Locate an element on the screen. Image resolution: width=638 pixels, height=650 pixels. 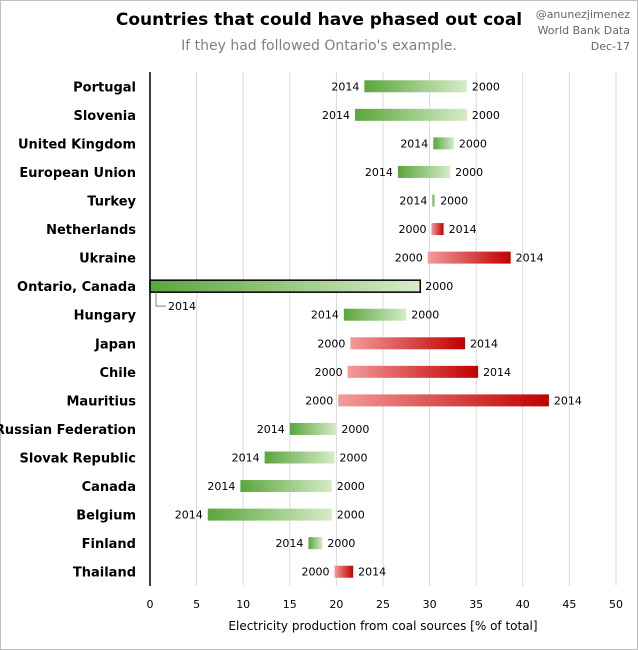
bar-canada is located at coordinates (286, 486).